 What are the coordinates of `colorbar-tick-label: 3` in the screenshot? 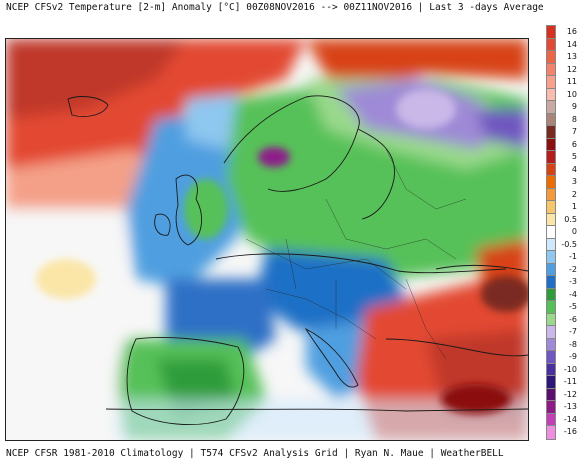 It's located at (574, 181).